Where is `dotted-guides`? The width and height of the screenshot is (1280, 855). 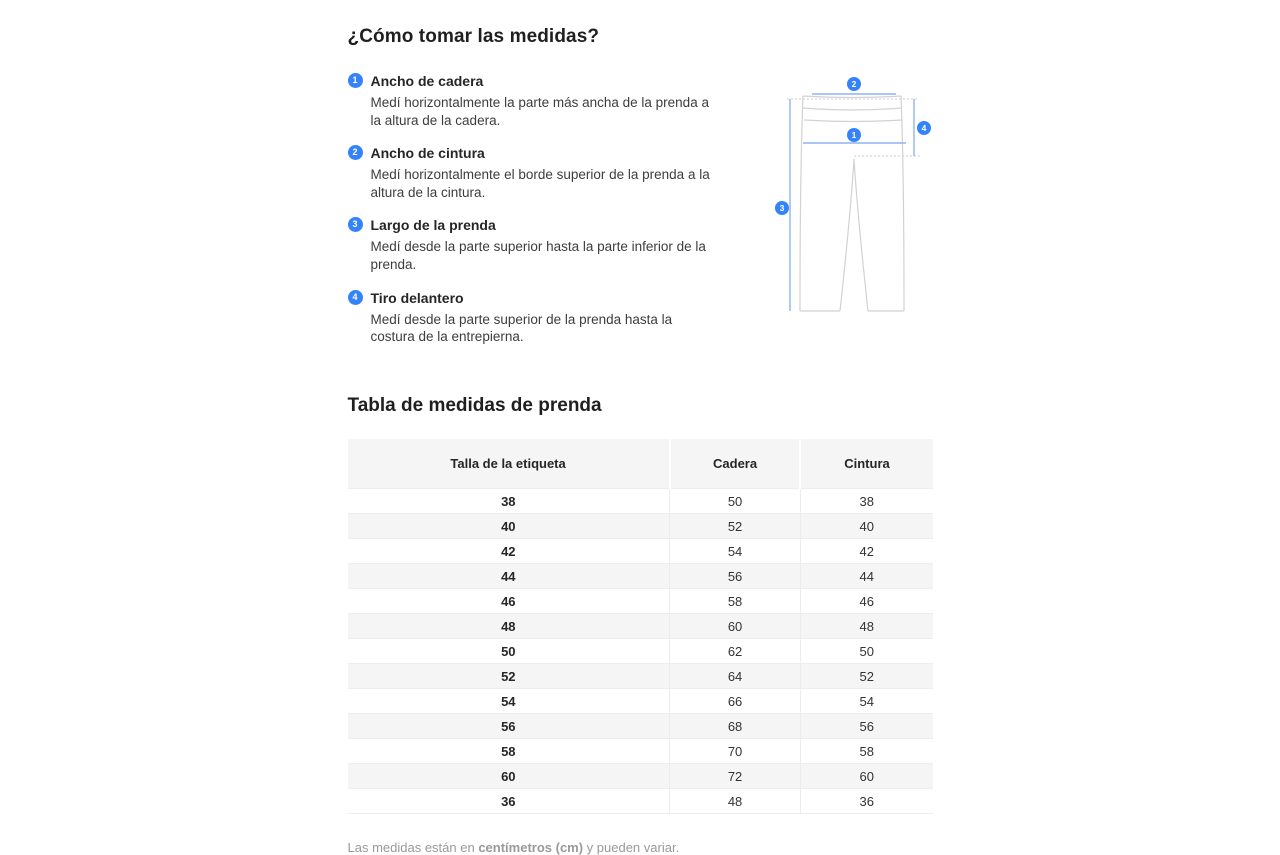
dotted-guides is located at coordinates (853, 127).